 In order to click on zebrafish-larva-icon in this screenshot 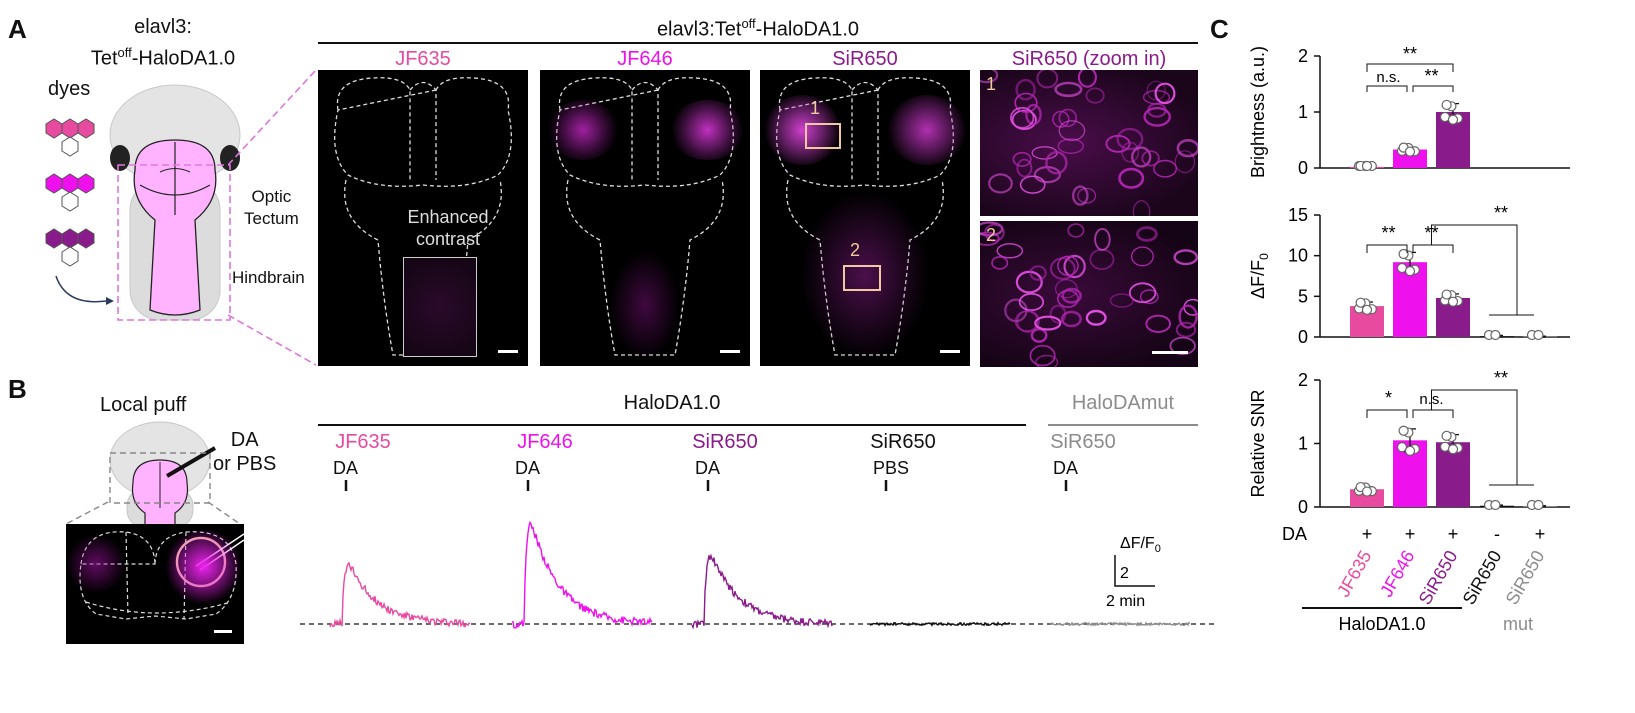, I will do `click(175, 202)`.